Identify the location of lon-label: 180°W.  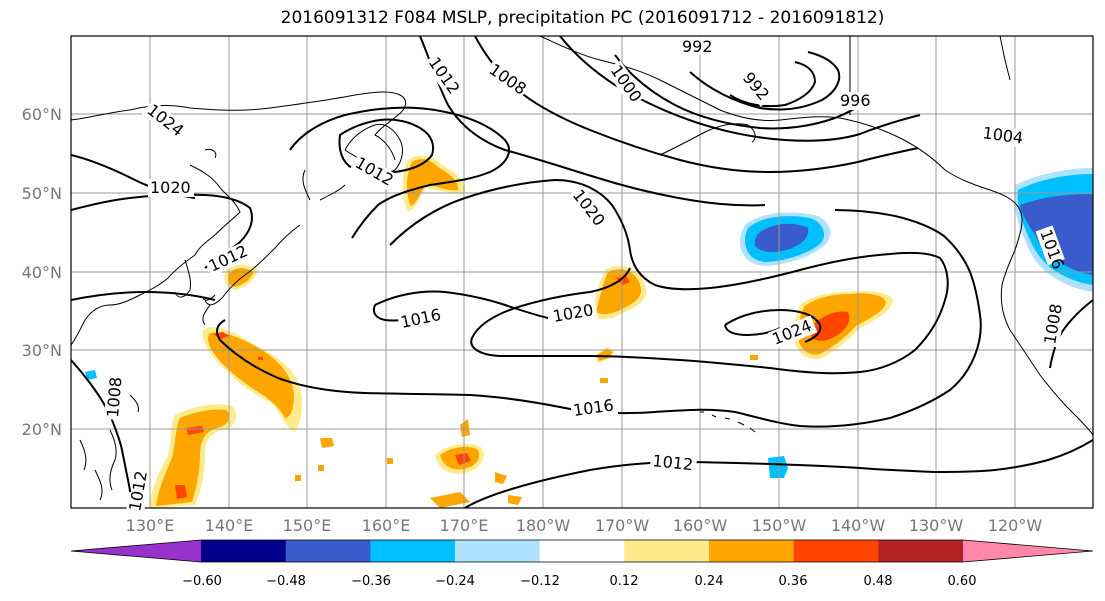
(543, 525).